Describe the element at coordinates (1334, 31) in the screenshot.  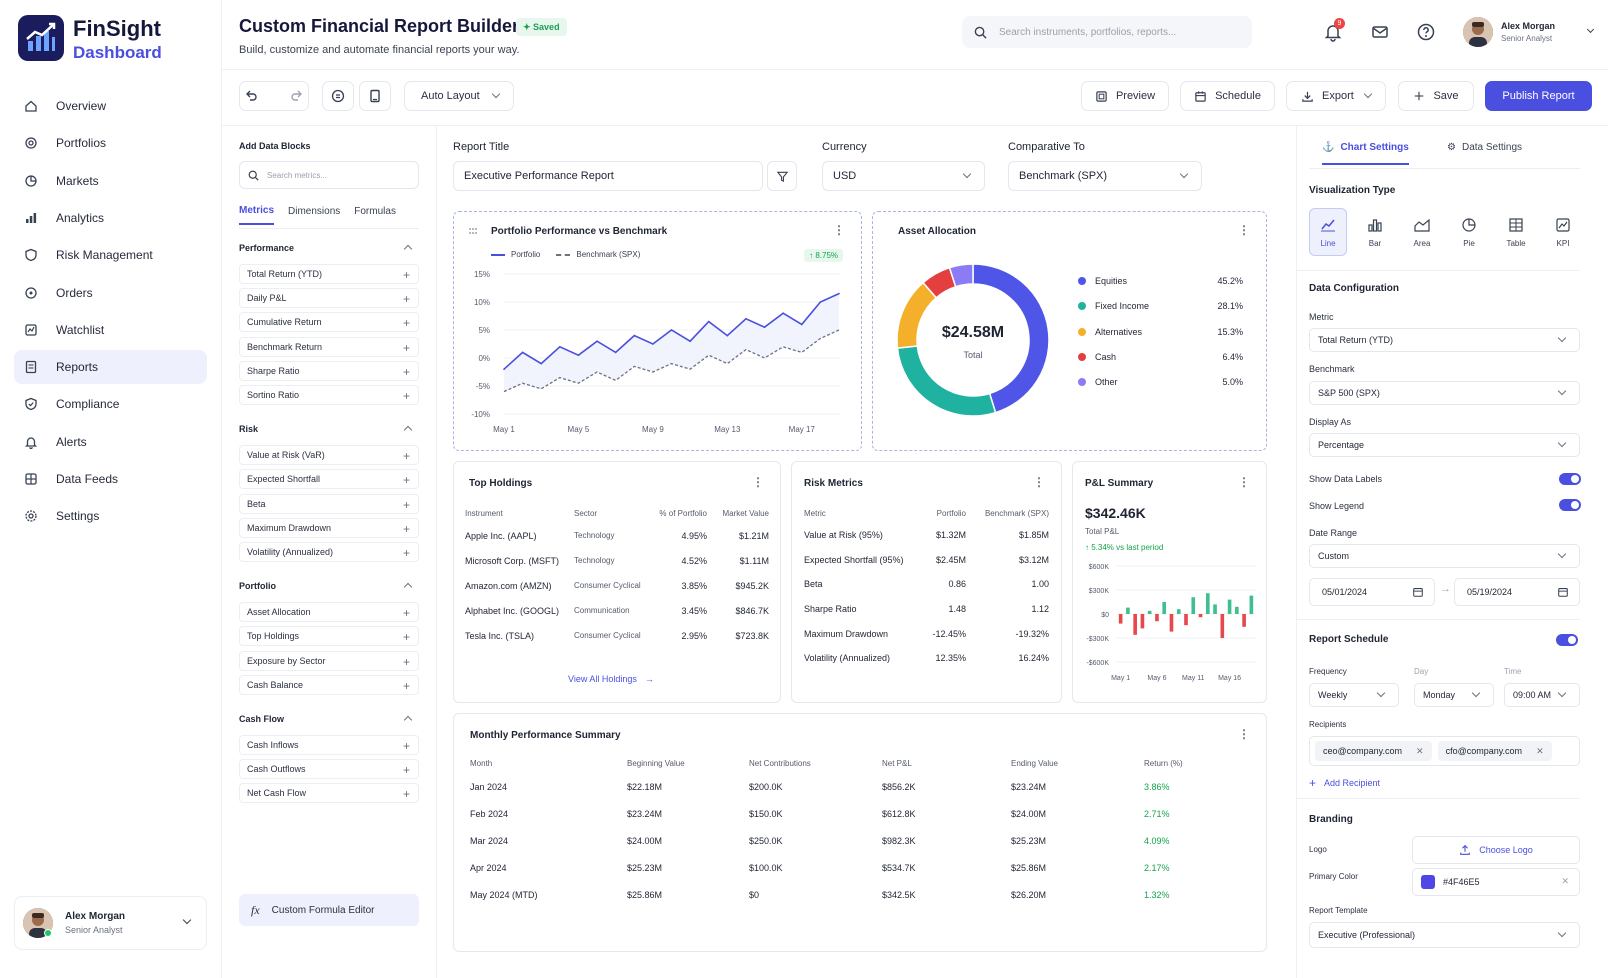
I see `notification-button: 9` at that location.